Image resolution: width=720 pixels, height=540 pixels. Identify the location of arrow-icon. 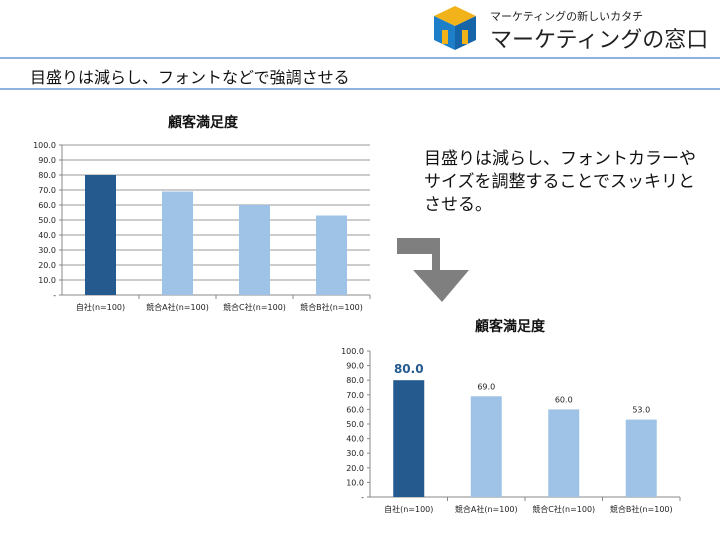
(433, 270).